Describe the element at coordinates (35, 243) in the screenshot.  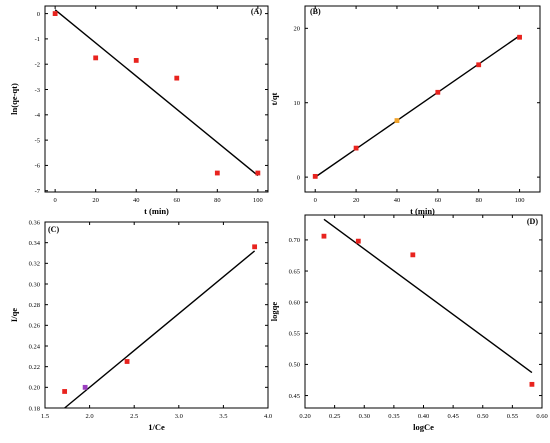
I see `y-tick-label: 0.34` at that location.